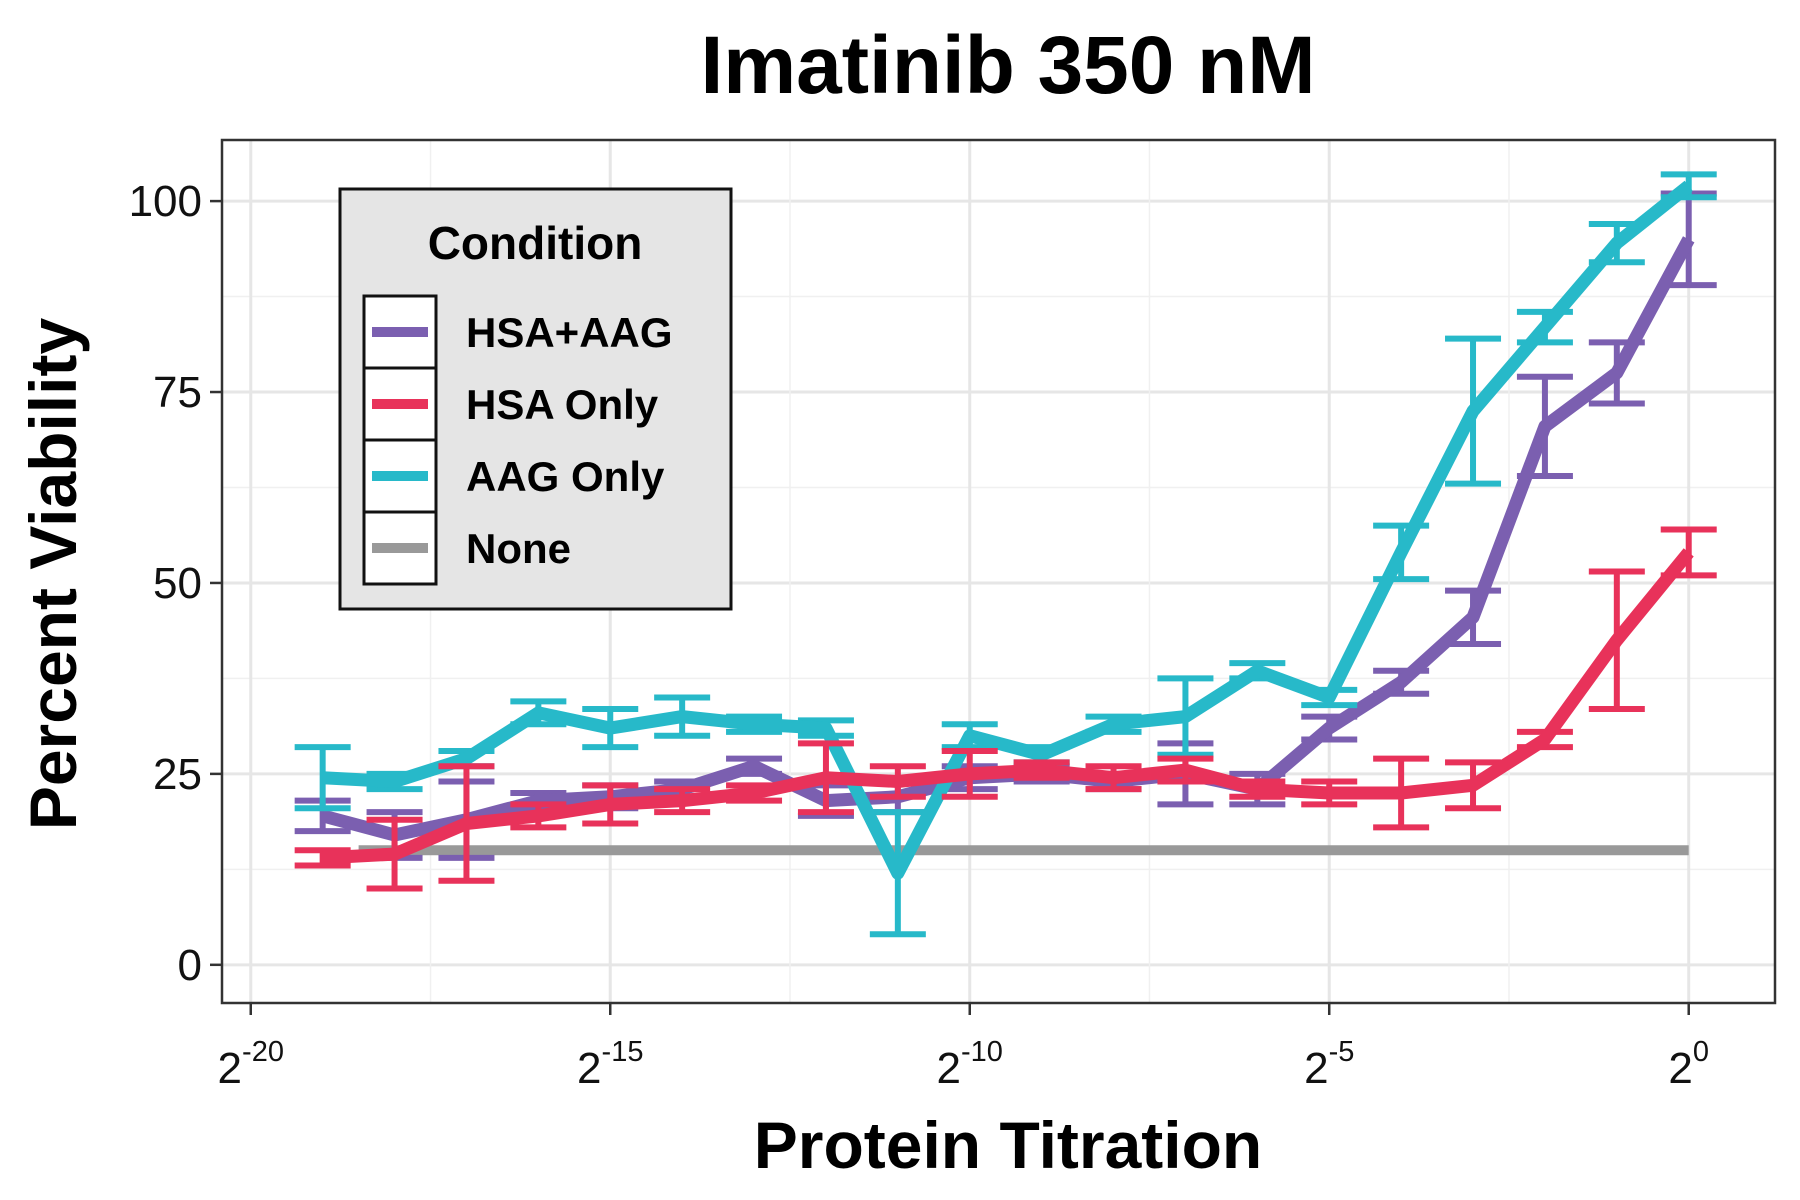  I want to click on x-tick-label: 2-15, so click(610, 1064).